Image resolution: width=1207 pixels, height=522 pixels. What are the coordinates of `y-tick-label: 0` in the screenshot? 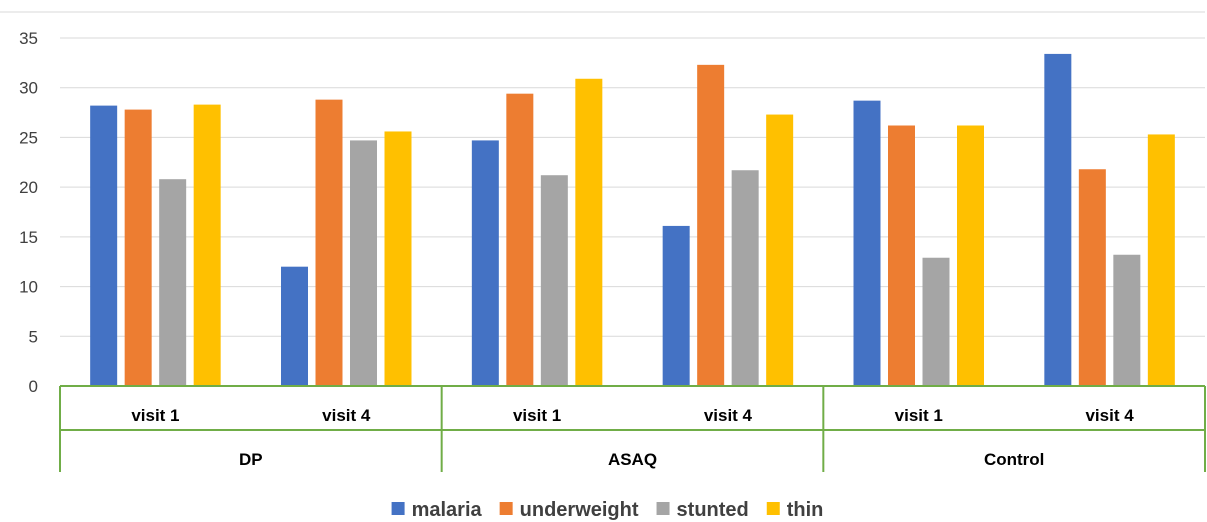 It's located at (33, 386).